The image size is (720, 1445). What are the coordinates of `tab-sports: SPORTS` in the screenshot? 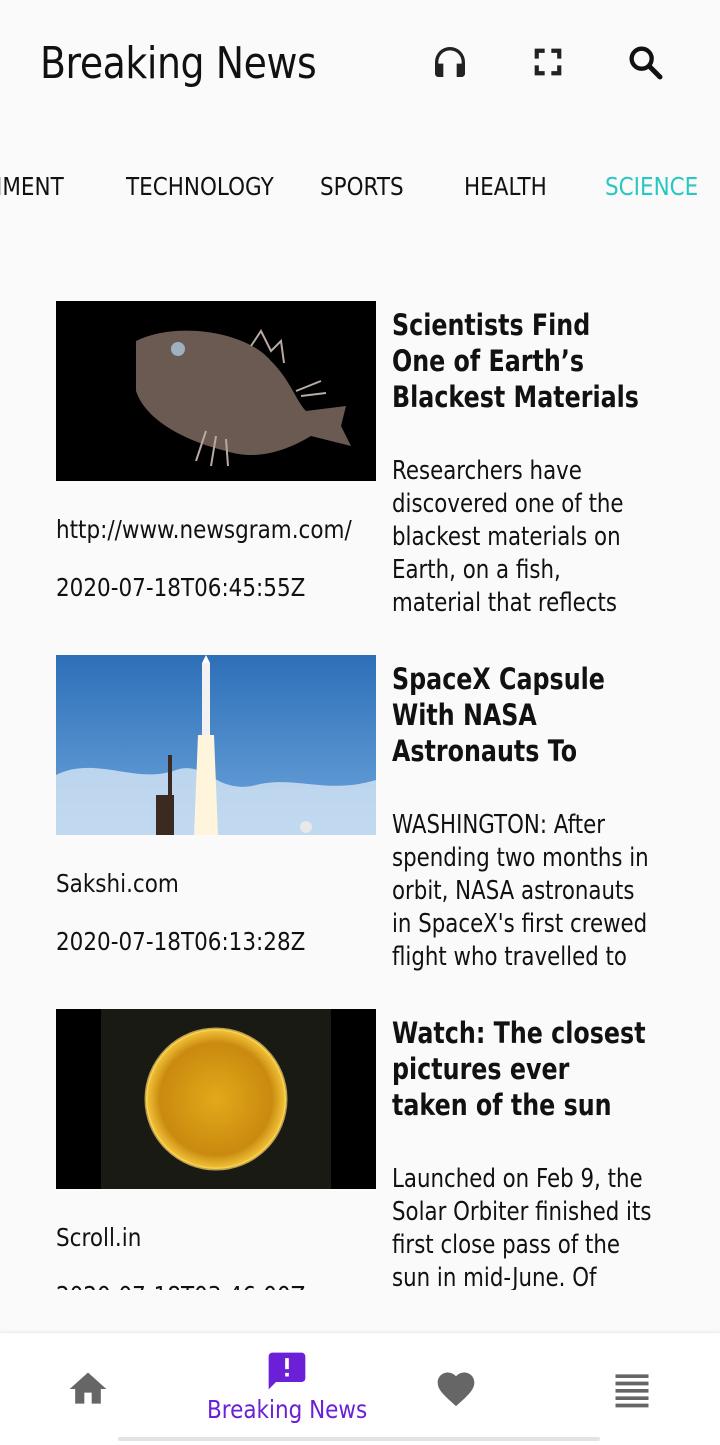 It's located at (362, 186).